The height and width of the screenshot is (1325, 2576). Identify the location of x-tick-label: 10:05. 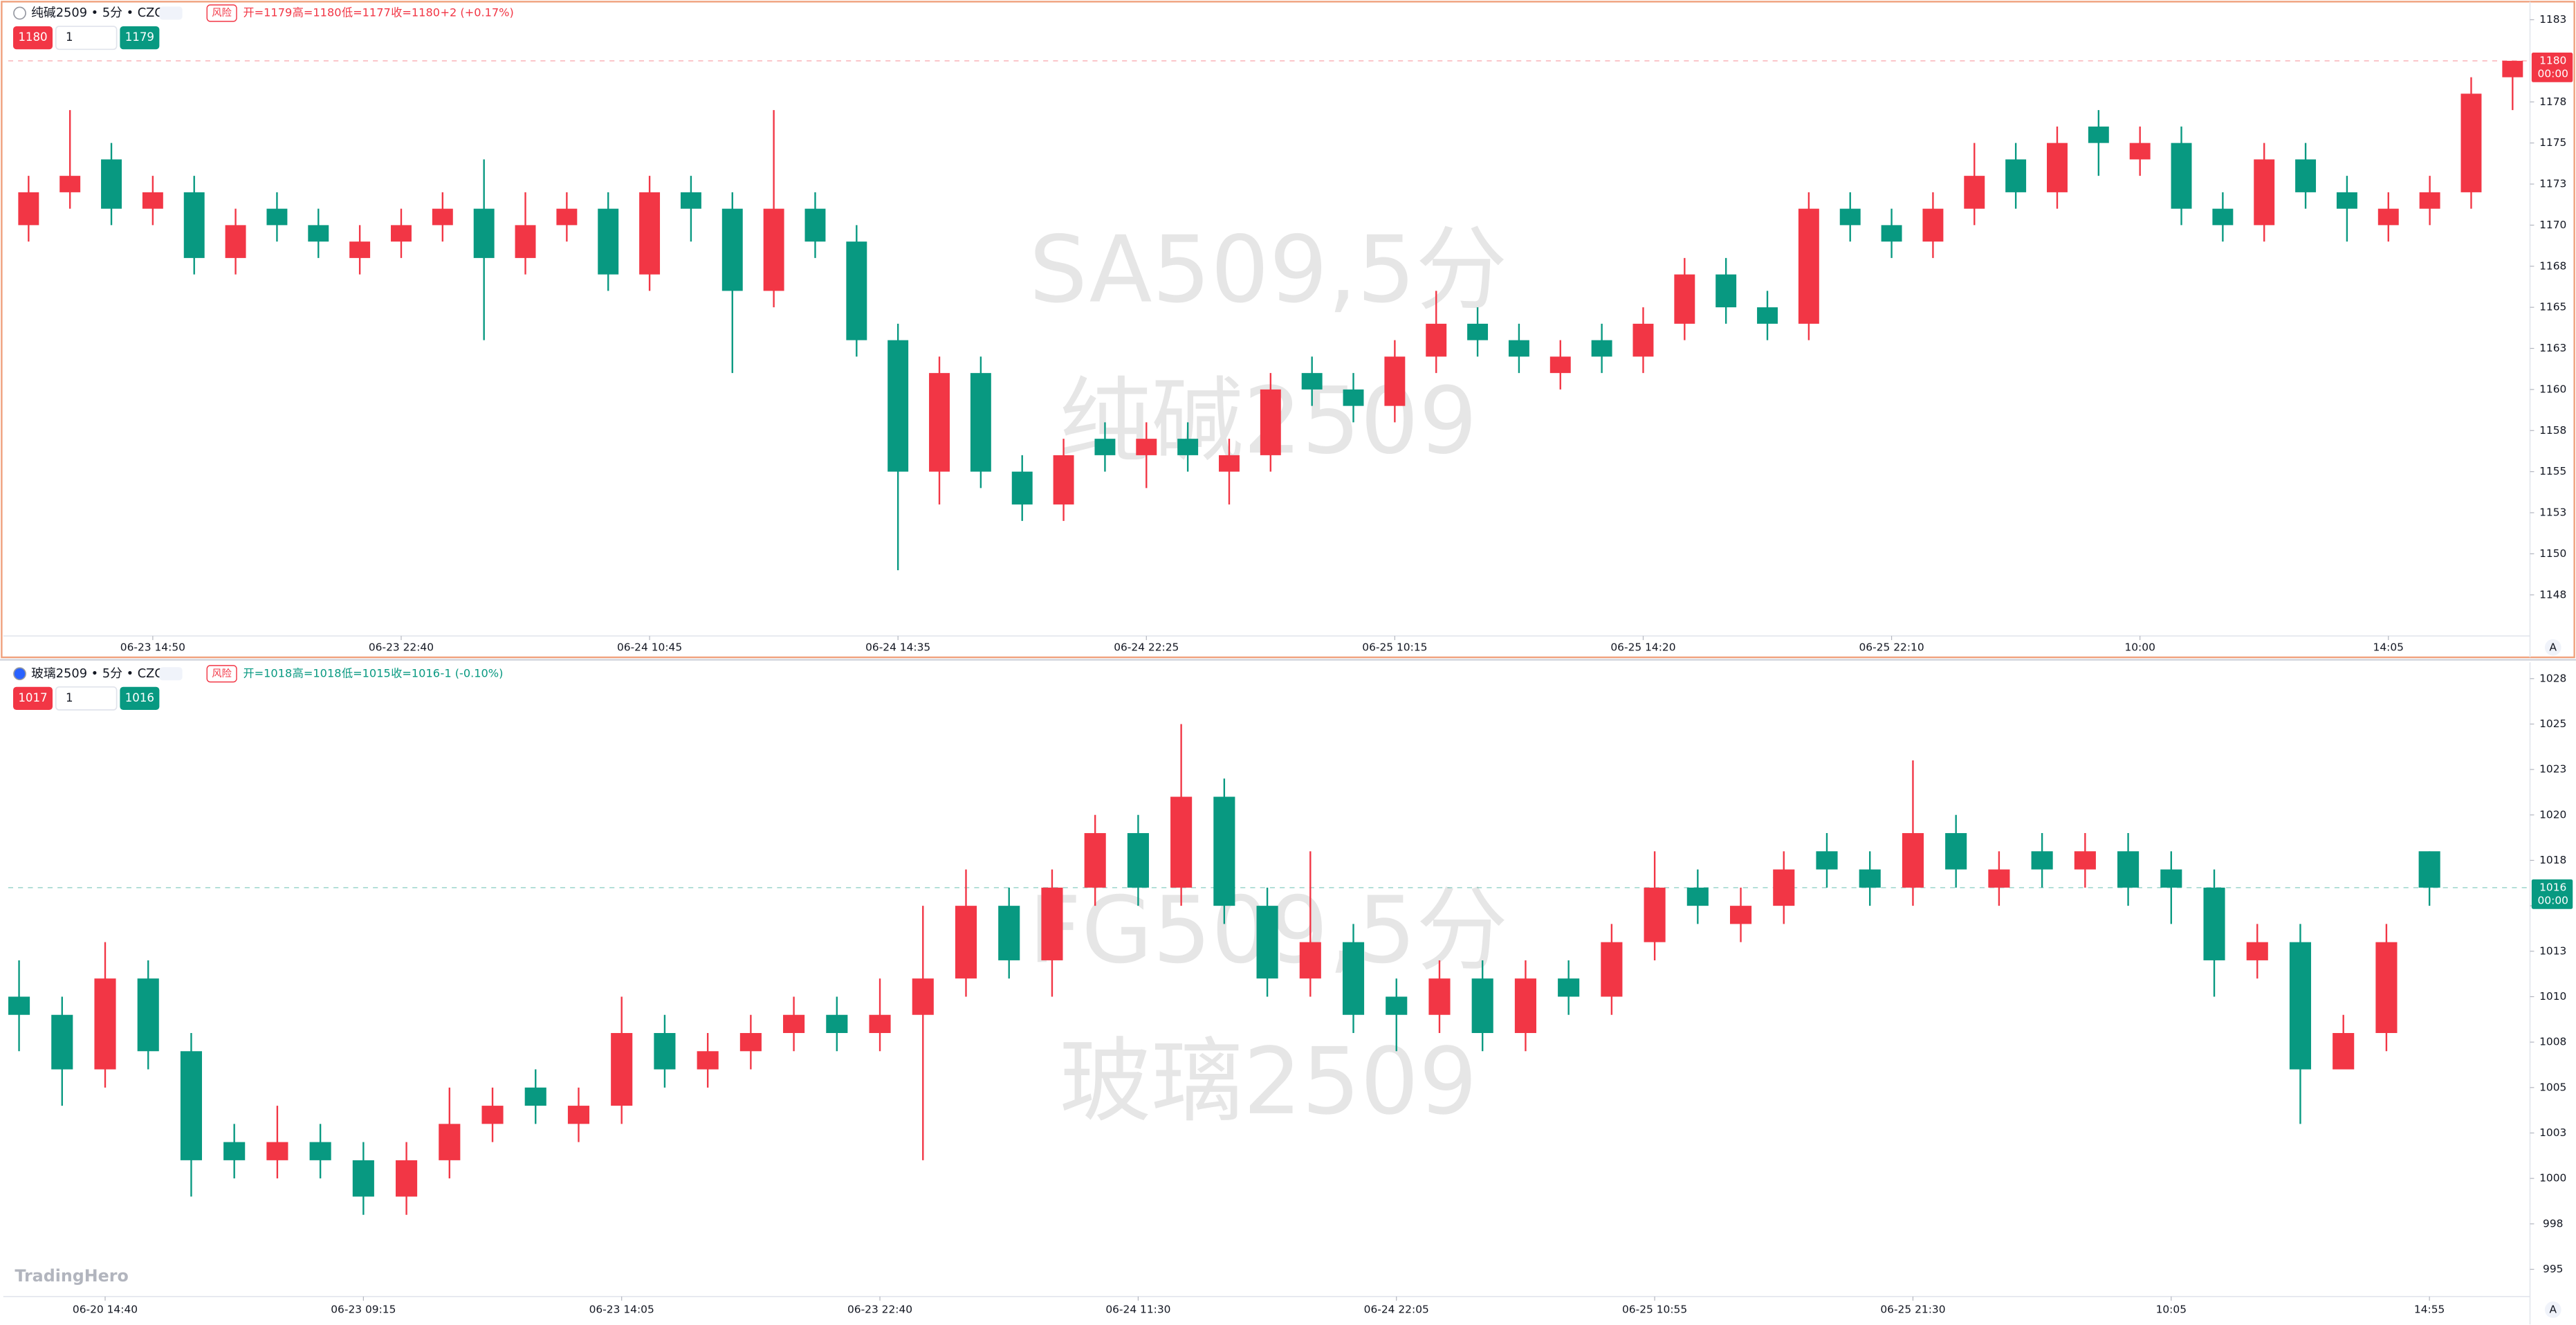
(2171, 1309).